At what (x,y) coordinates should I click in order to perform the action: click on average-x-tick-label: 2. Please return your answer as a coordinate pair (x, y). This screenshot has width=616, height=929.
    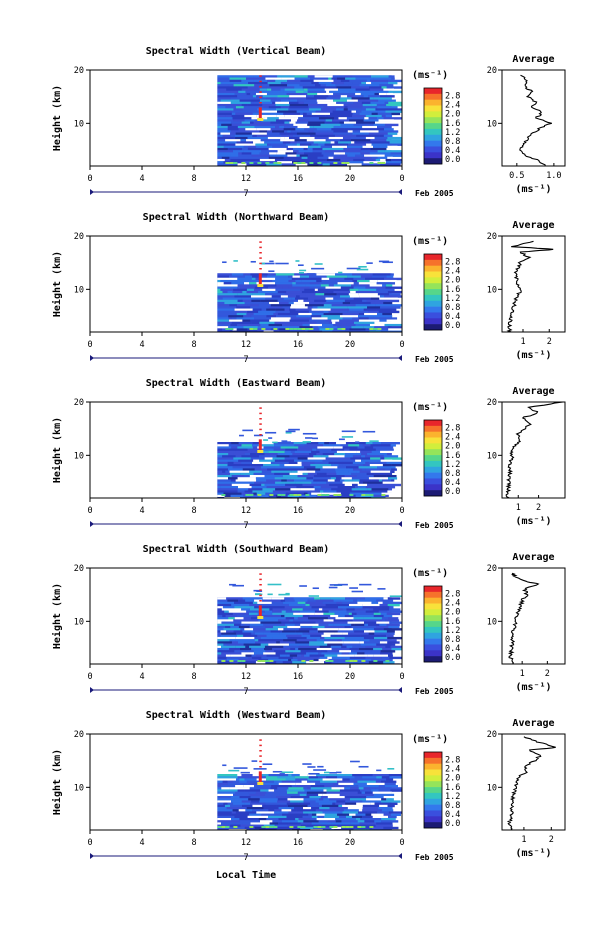
    Looking at the image, I should click on (549, 342).